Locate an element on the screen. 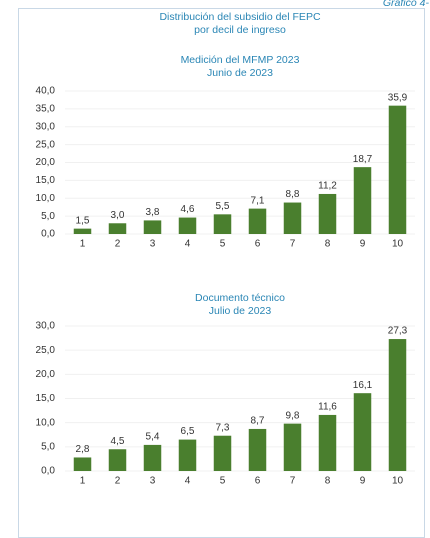 This screenshot has height=538, width=430. value-label: 11,2 is located at coordinates (327, 186).